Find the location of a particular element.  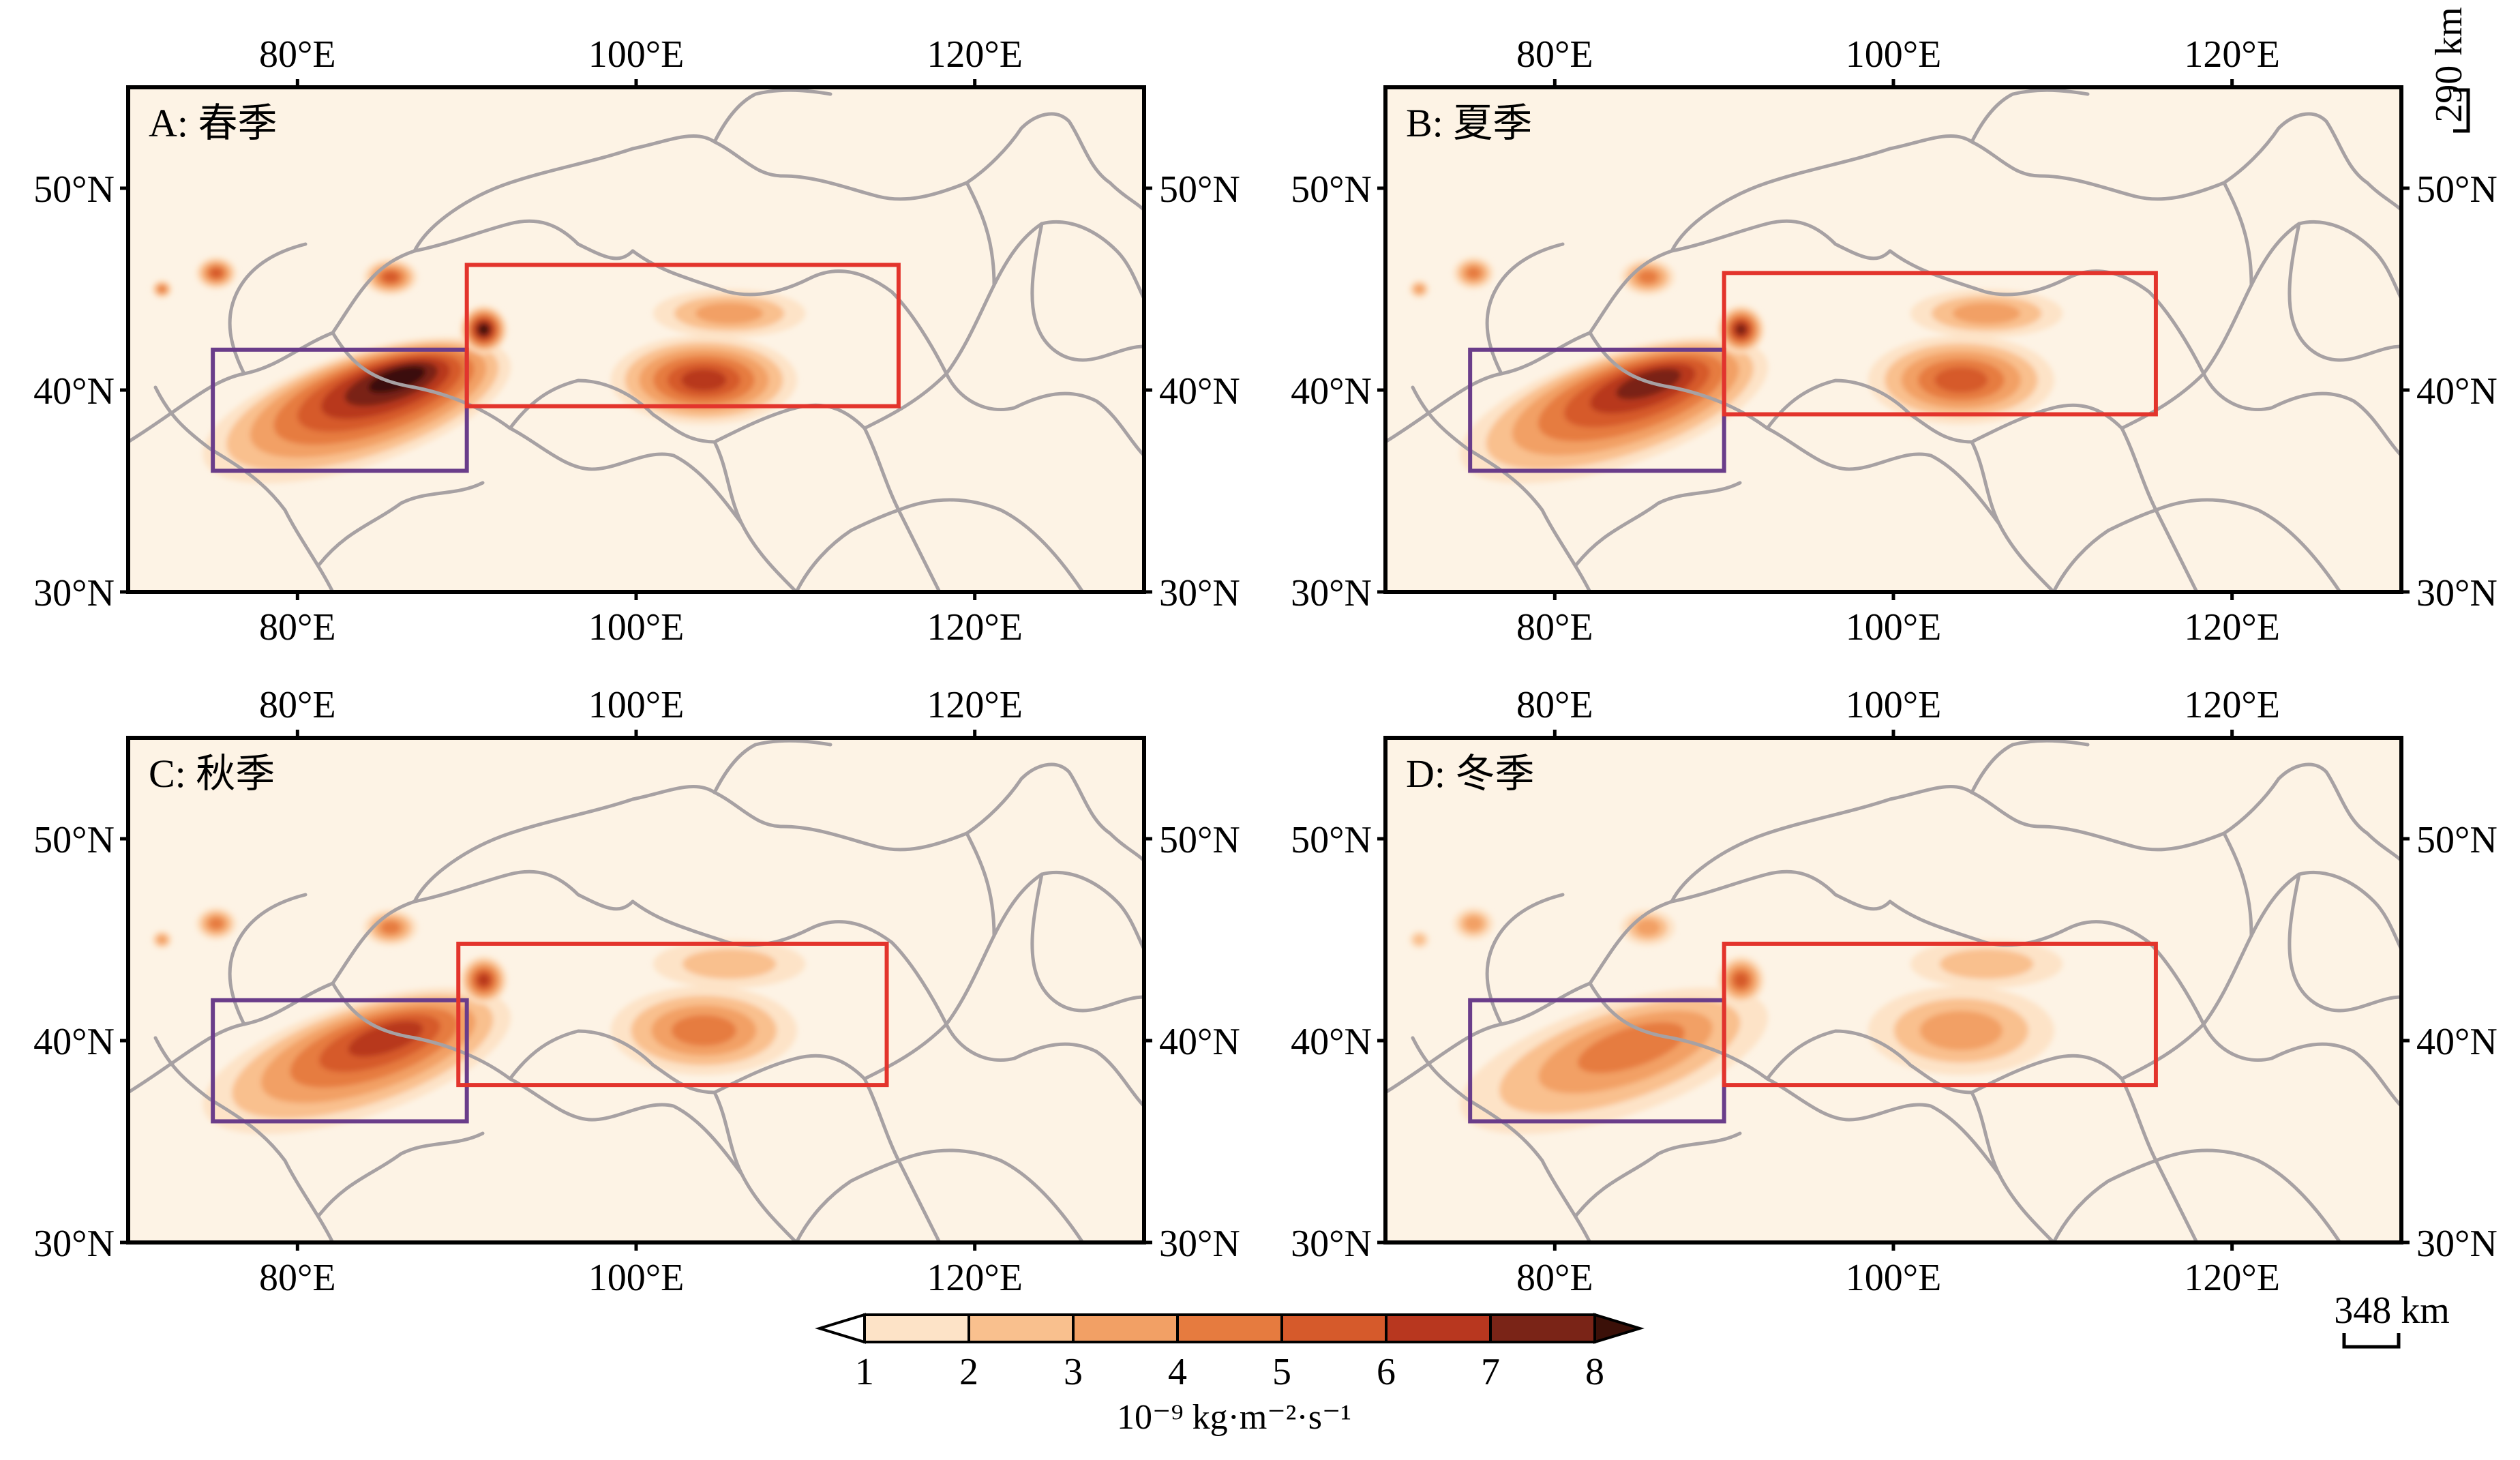

panel-label: B: 夏季 is located at coordinates (1469, 123).